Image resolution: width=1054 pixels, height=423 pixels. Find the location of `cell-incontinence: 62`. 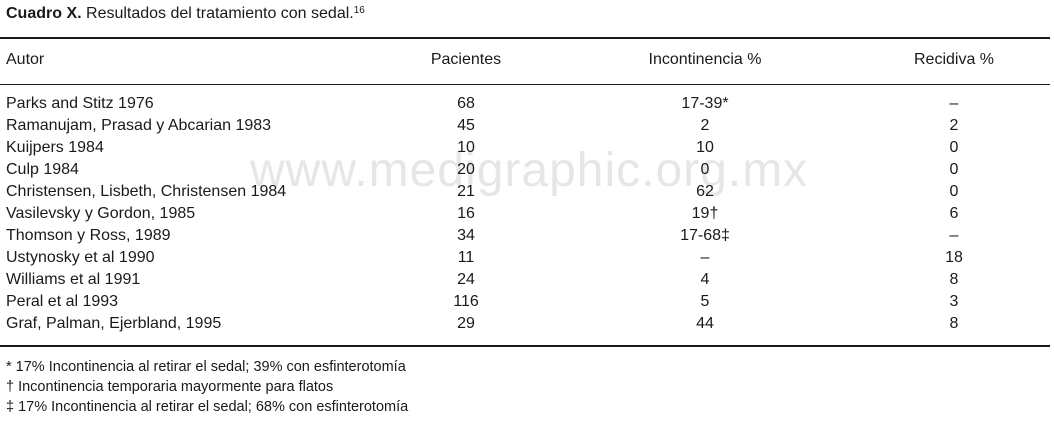

cell-incontinence: 62 is located at coordinates (705, 191).